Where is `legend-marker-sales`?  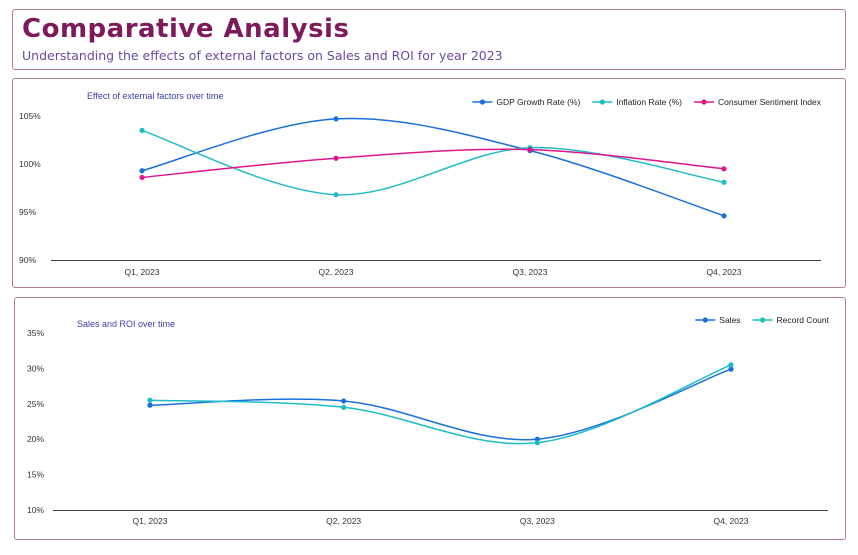 legend-marker-sales is located at coordinates (705, 320).